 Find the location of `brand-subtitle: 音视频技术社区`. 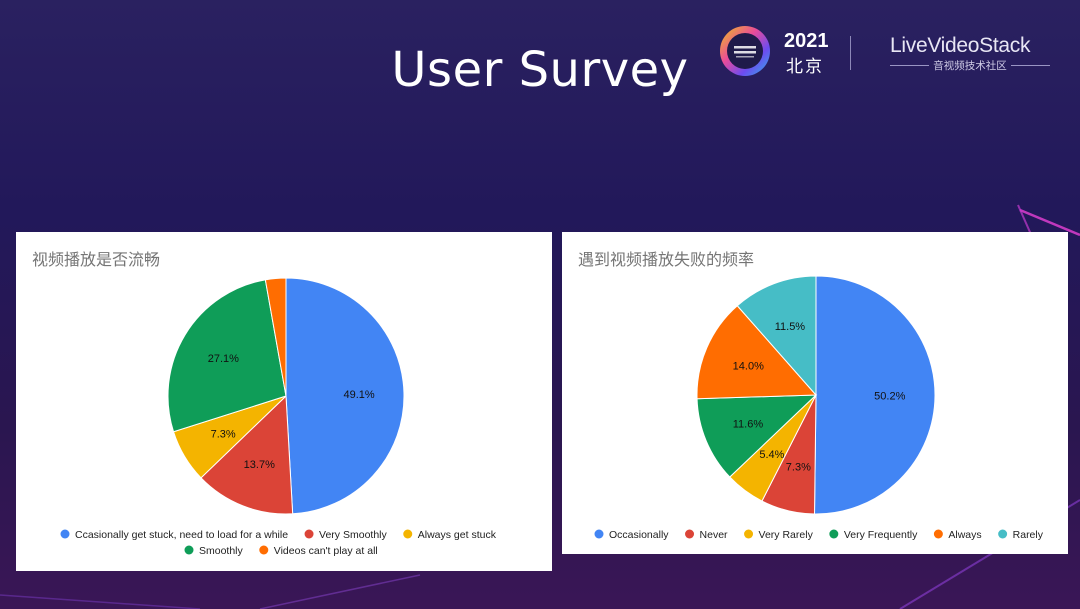

brand-subtitle: 音视频技术社区 is located at coordinates (970, 65).